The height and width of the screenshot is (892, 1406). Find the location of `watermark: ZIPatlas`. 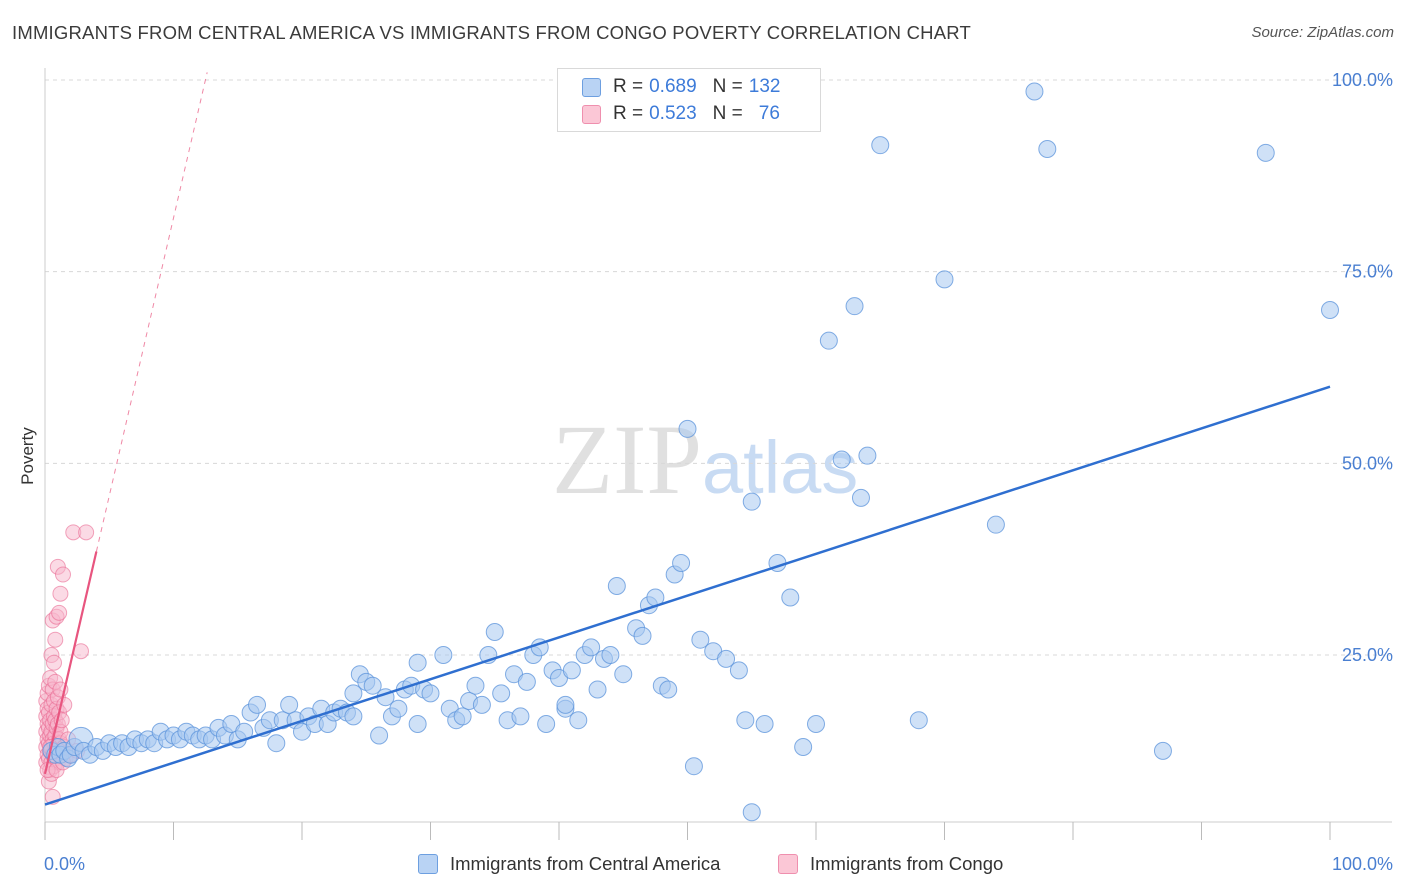

watermark: ZIPatlas is located at coordinates (705, 459).